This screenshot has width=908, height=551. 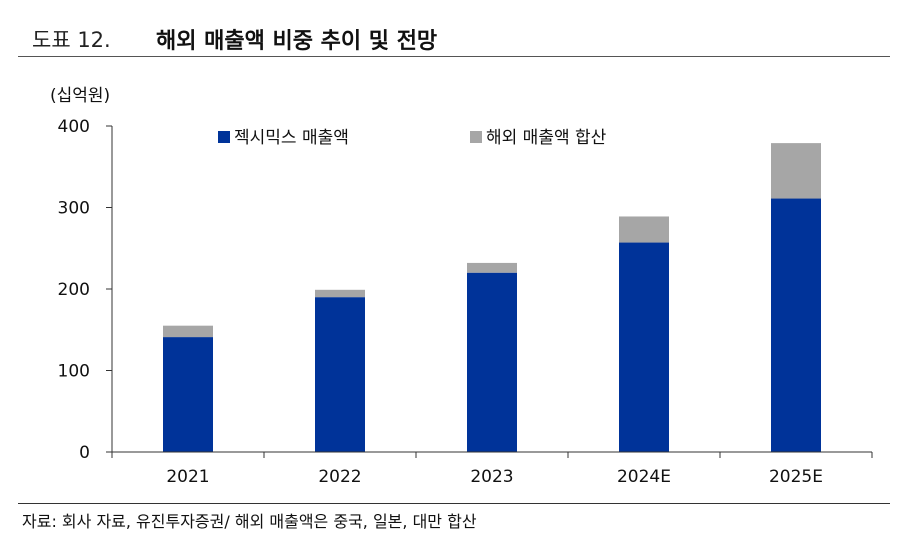 I want to click on y-axis-ticks: 0 100 200 300 400, so click(x=85, y=290).